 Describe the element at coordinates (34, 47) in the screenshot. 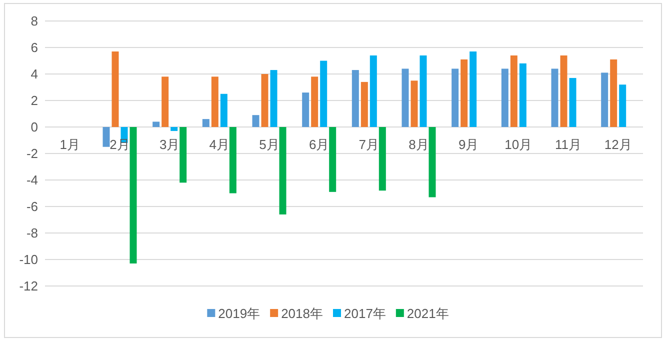

I see `y-tick-label: 6` at that location.